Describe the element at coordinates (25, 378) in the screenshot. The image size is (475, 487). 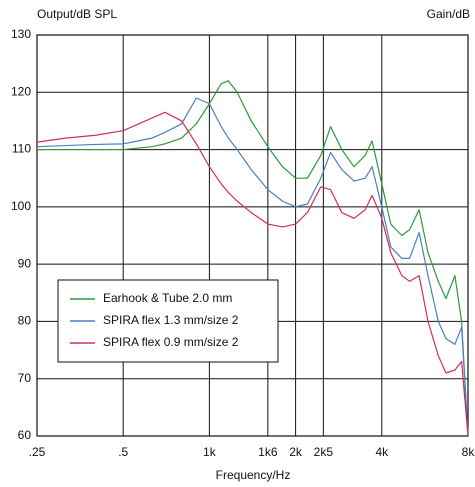
I see `y-tick-label: 70` at that location.